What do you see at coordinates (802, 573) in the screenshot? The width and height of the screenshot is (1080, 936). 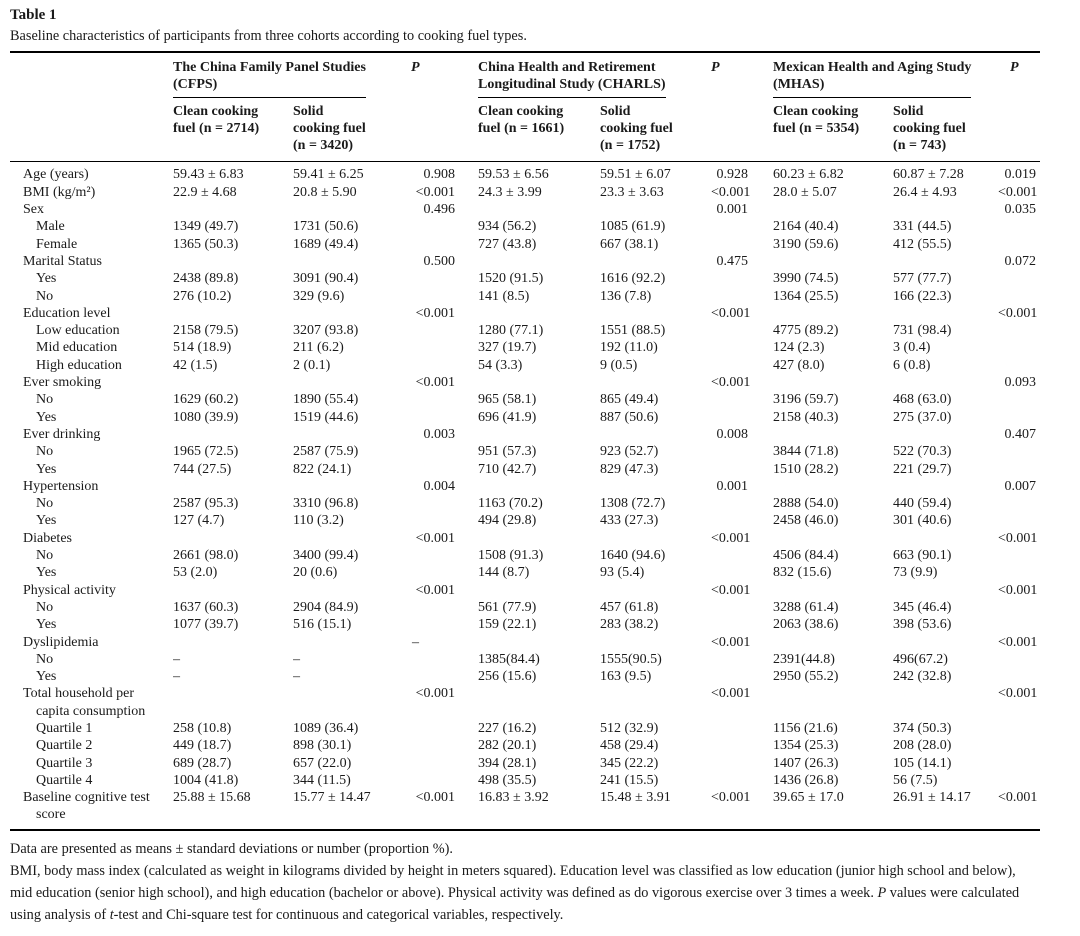 I see `cell-value: 832 (15.6)` at bounding box center [802, 573].